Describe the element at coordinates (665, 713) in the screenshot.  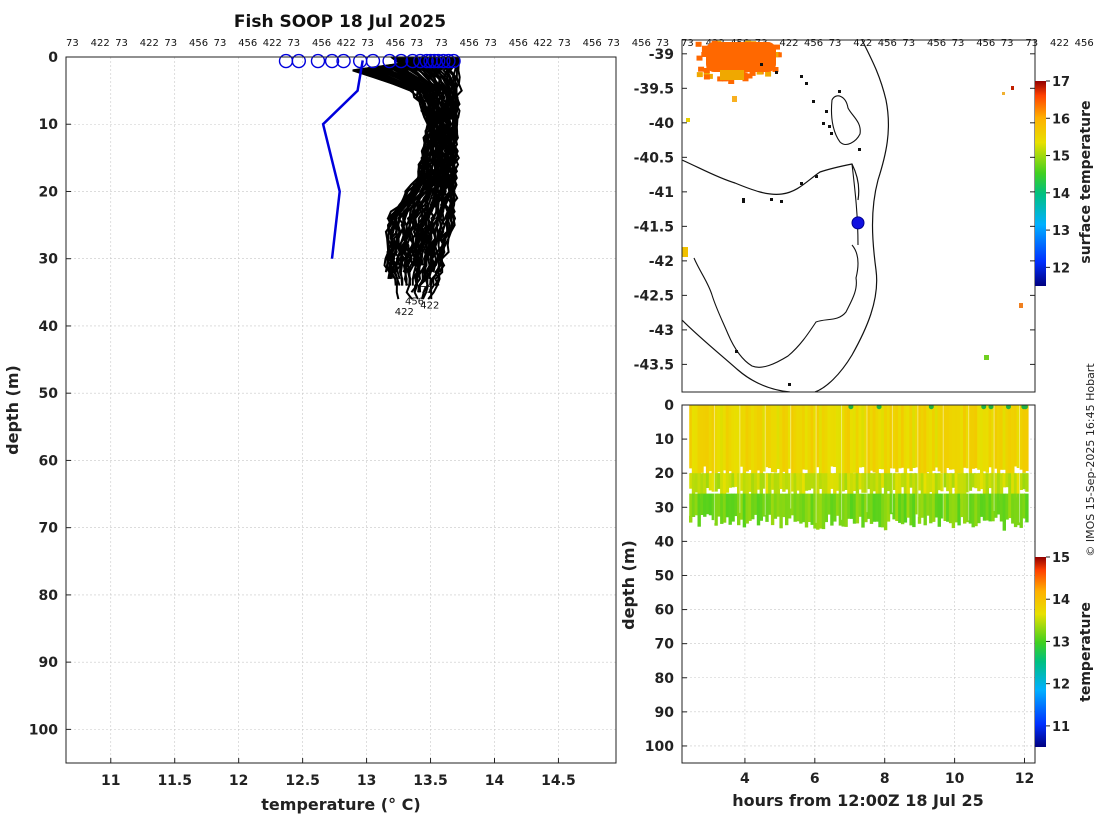
I see `ts-y-tick-label: 90` at that location.